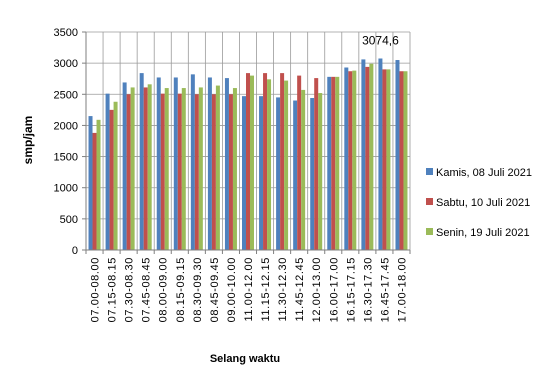  I want to click on x-tick-label: 16.00-17.00, so click(334, 289).